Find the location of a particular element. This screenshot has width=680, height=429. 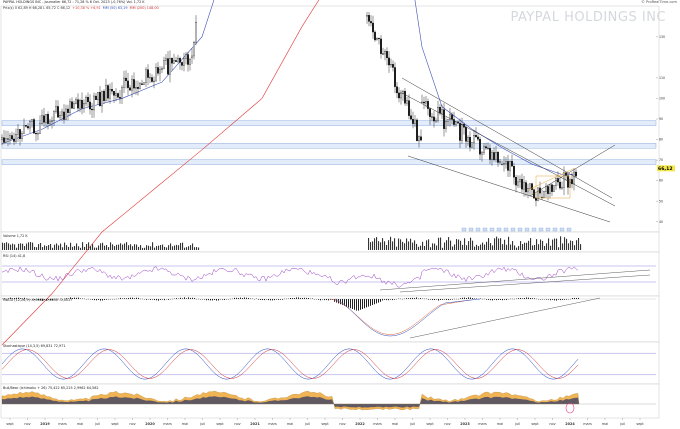

trendline is located at coordinates (507, 149).